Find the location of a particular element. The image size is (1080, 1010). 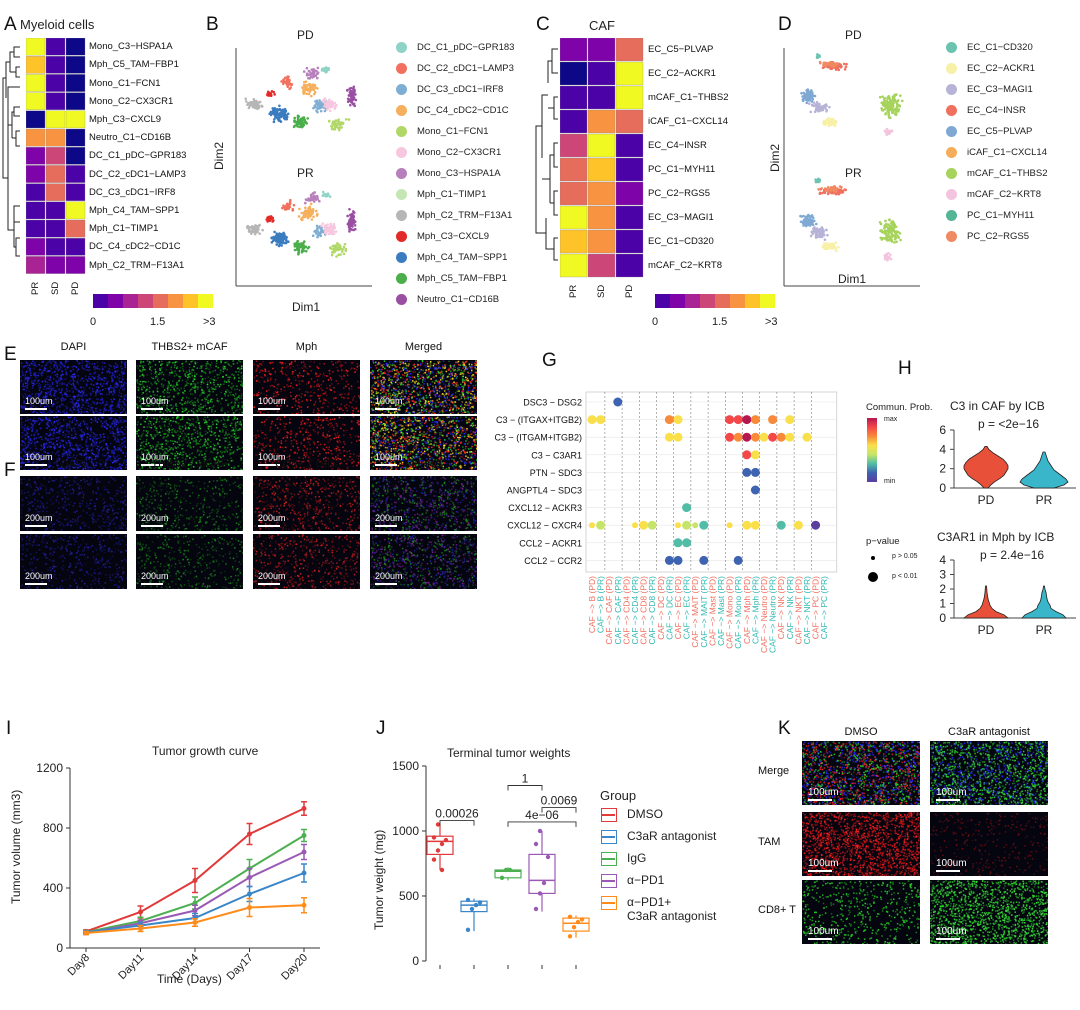

legend-label: Mono_C2−CX3CR1 is located at coordinates (459, 152).